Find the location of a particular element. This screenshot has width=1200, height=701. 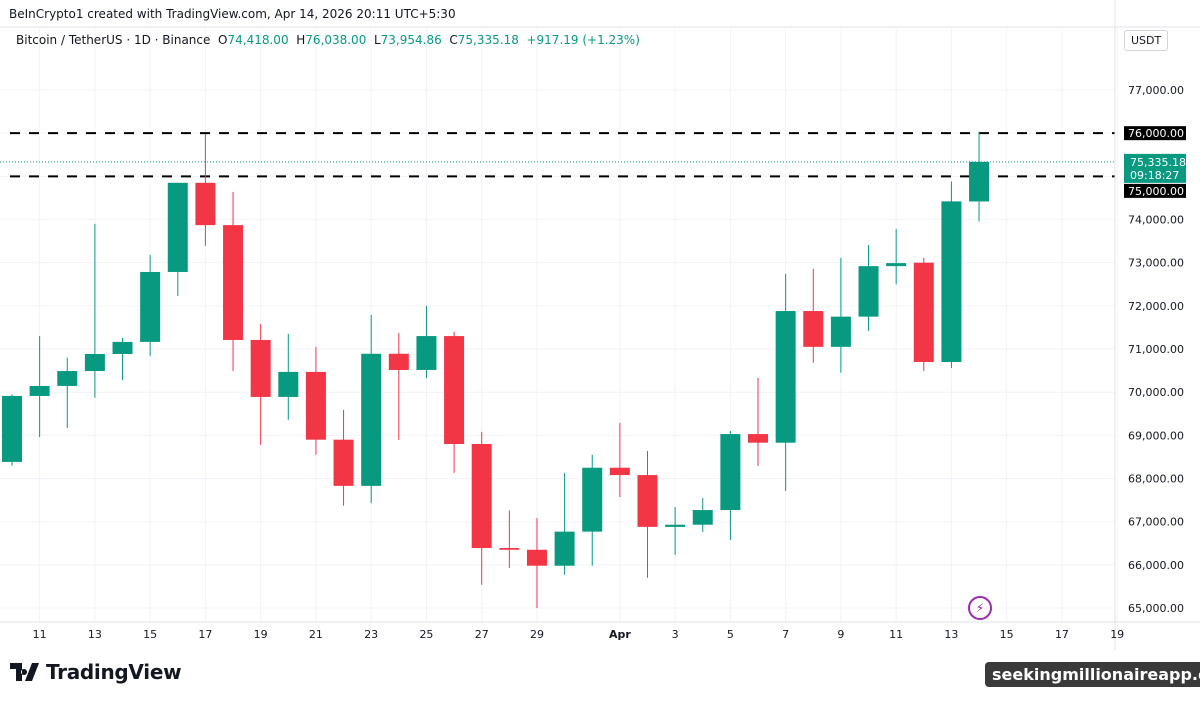

low-value: 73,954.86 is located at coordinates (411, 40).